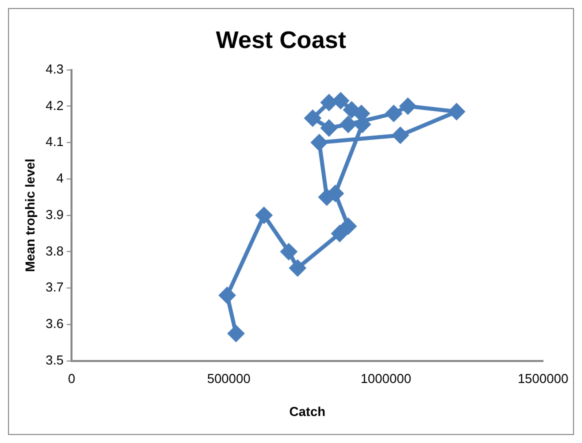  What do you see at coordinates (55, 105) in the screenshot?
I see `y-tick-label: 4.2` at bounding box center [55, 105].